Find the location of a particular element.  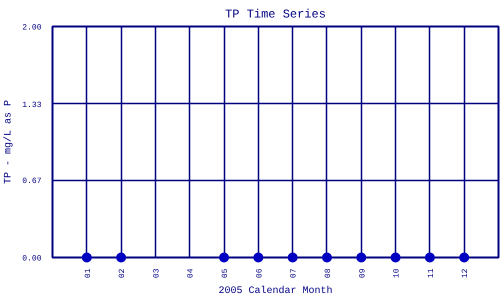

x-tick-label: 09 is located at coordinates (363, 273).